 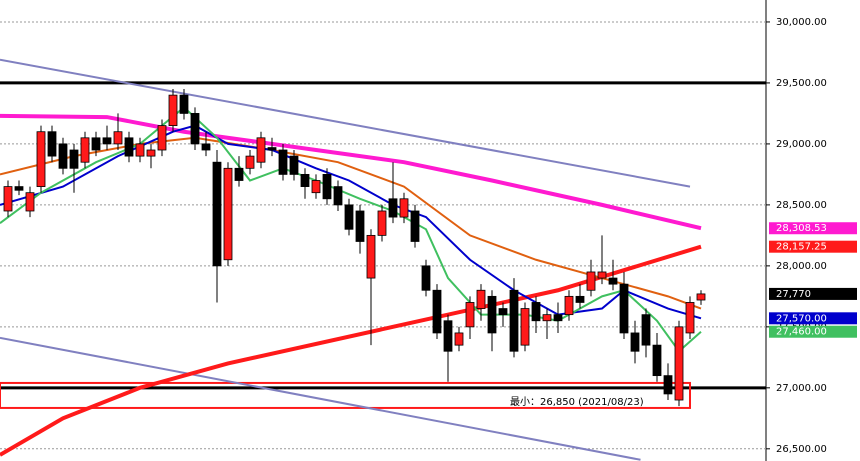 What do you see at coordinates (801, 83) in the screenshot?
I see `y-tick-label: 29,500.00` at bounding box center [801, 83].